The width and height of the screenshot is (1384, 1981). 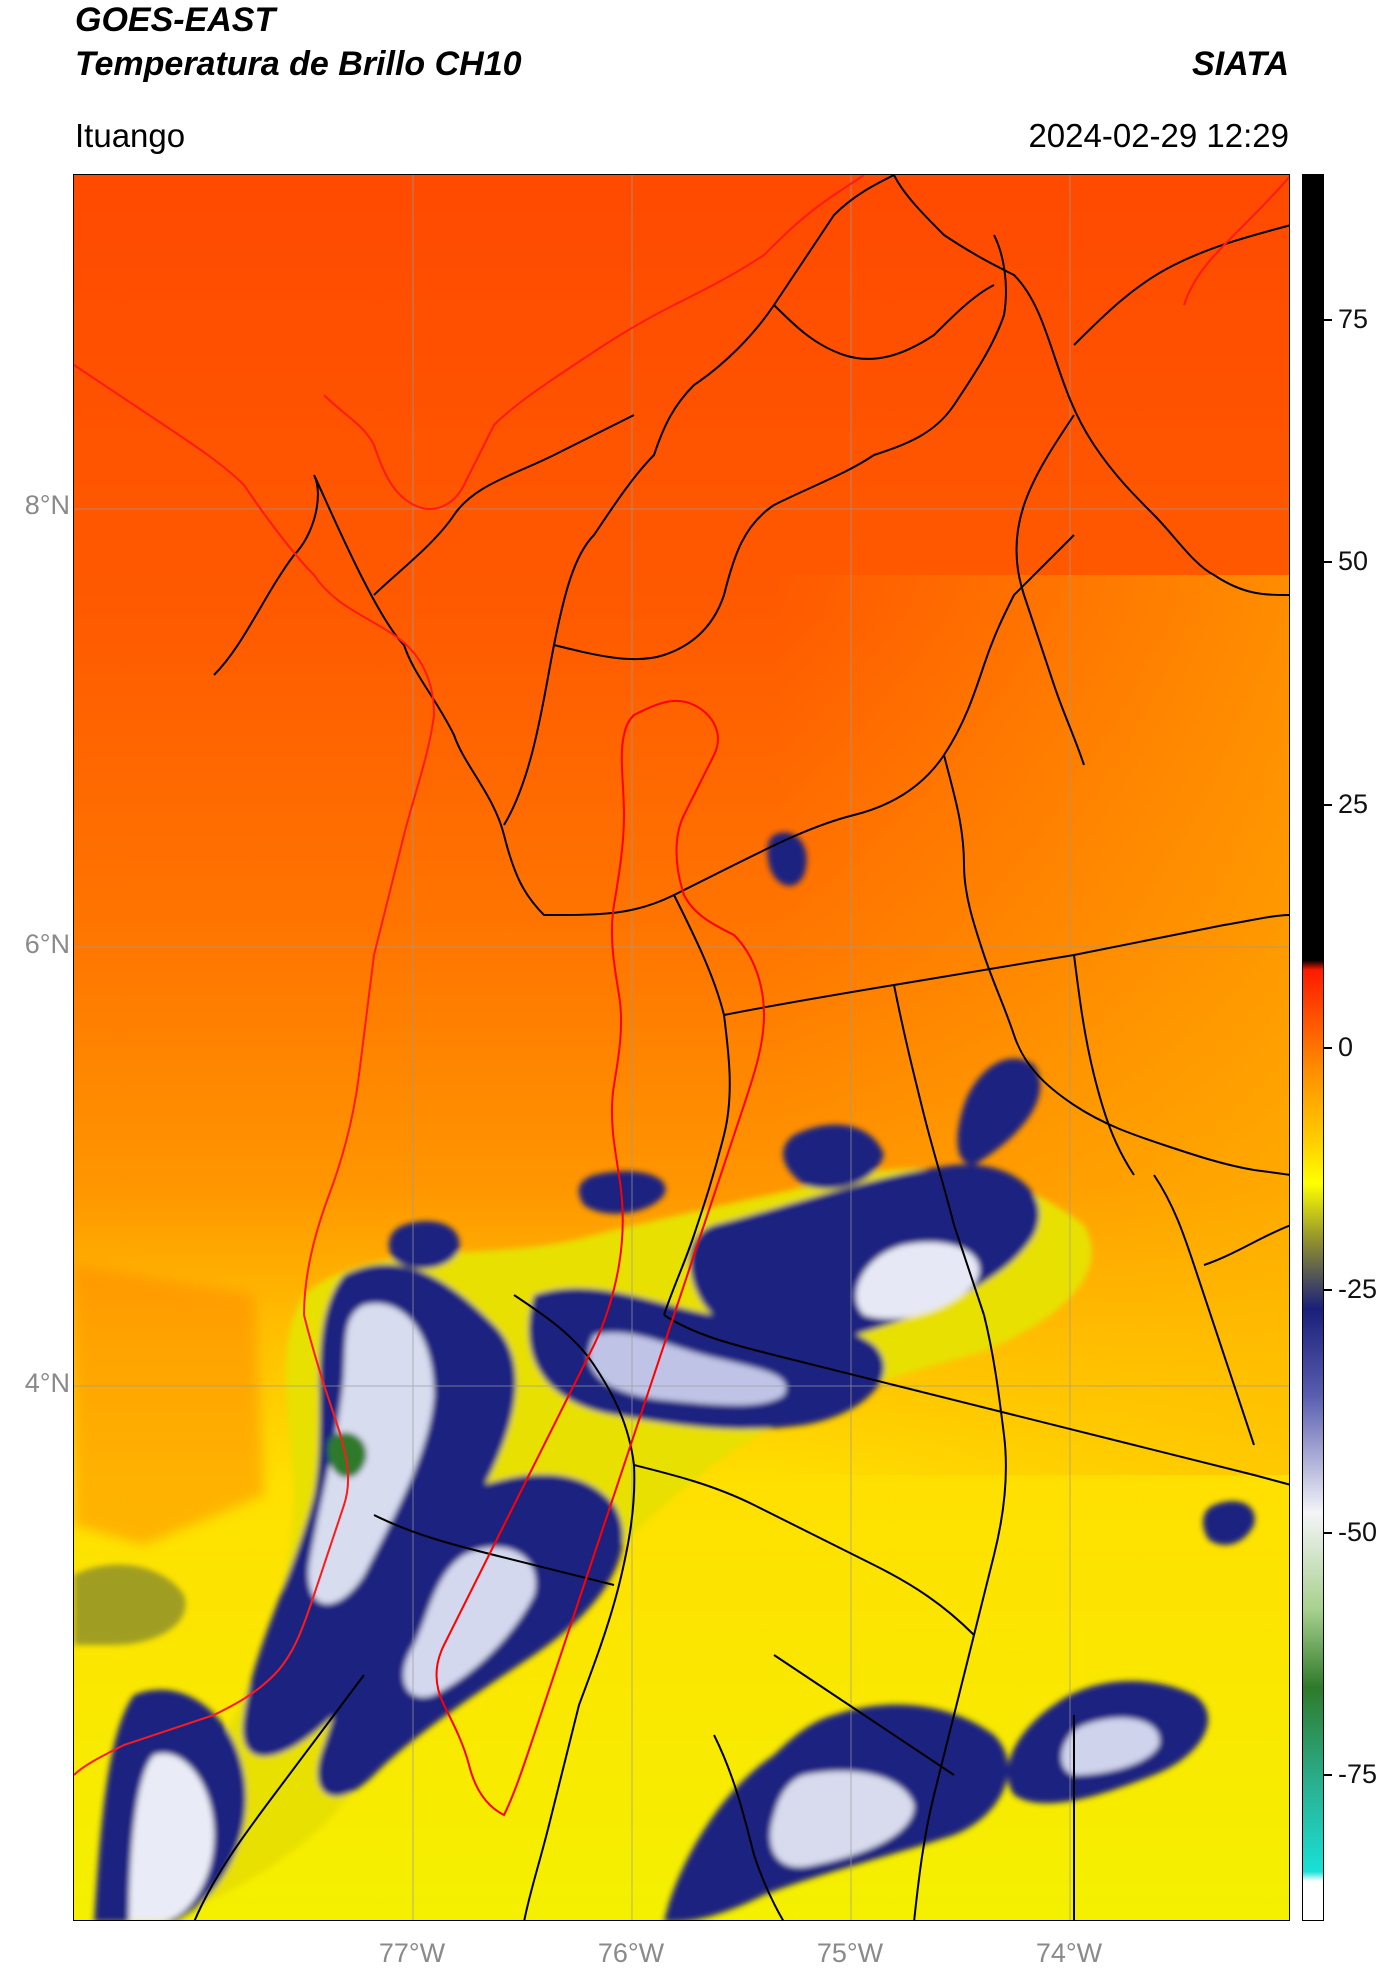 What do you see at coordinates (1358, 1531) in the screenshot?
I see `colorbar-label: -50` at bounding box center [1358, 1531].